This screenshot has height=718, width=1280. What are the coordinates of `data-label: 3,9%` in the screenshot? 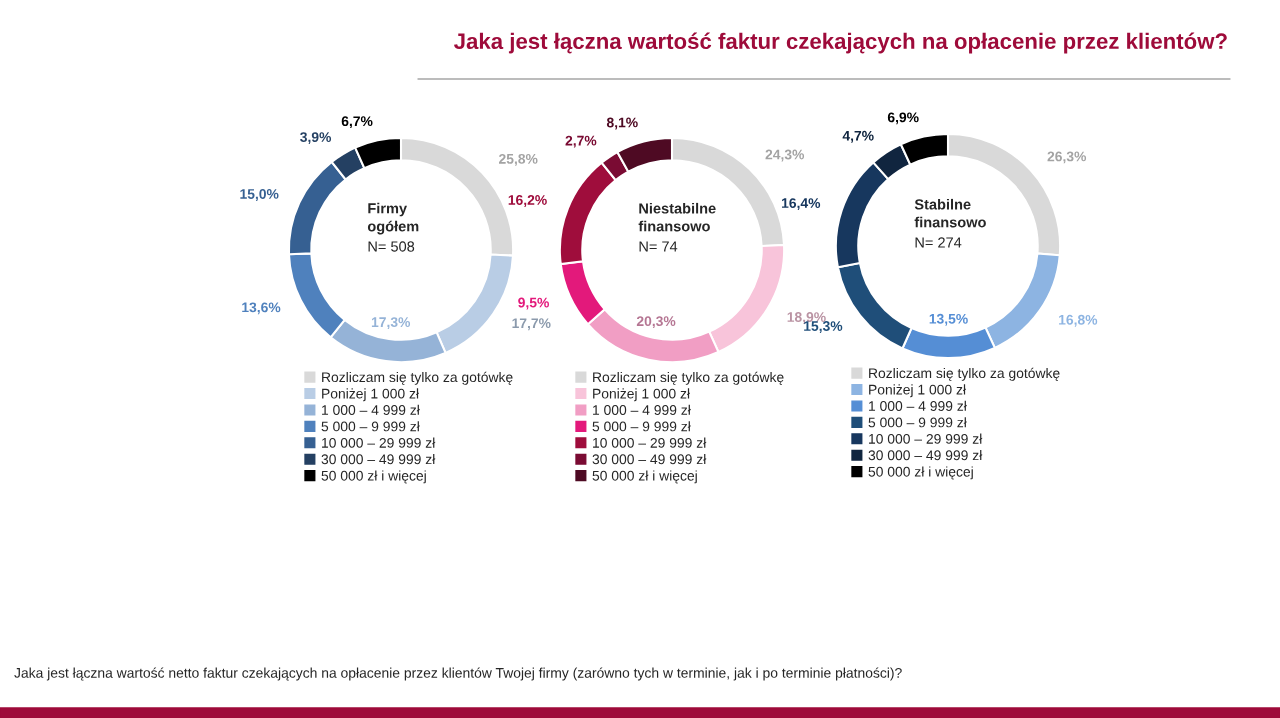 It's located at (316, 138).